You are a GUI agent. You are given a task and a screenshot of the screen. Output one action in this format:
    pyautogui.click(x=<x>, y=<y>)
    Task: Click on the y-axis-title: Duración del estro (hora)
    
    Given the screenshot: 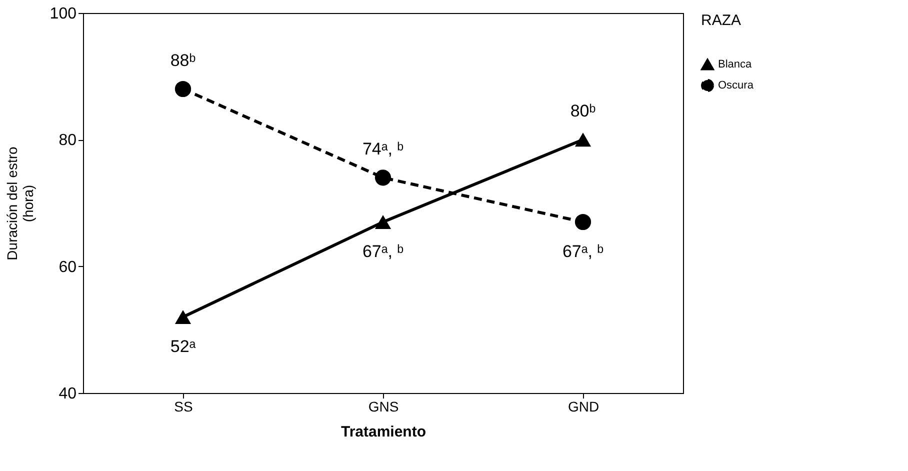 What is the action you would take?
    pyautogui.click(x=20, y=203)
    